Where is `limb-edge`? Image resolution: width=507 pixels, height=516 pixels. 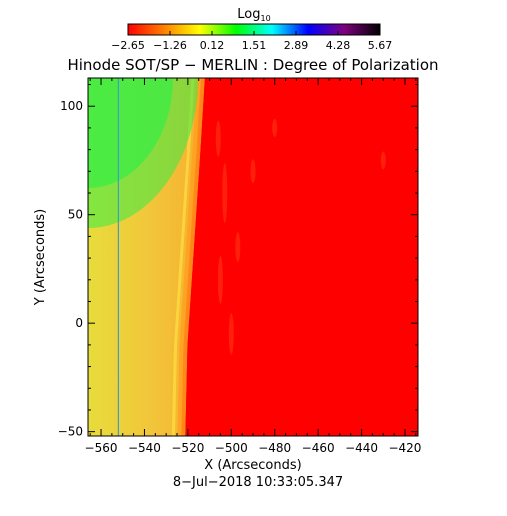 limb-edge is located at coordinates (191, 257).